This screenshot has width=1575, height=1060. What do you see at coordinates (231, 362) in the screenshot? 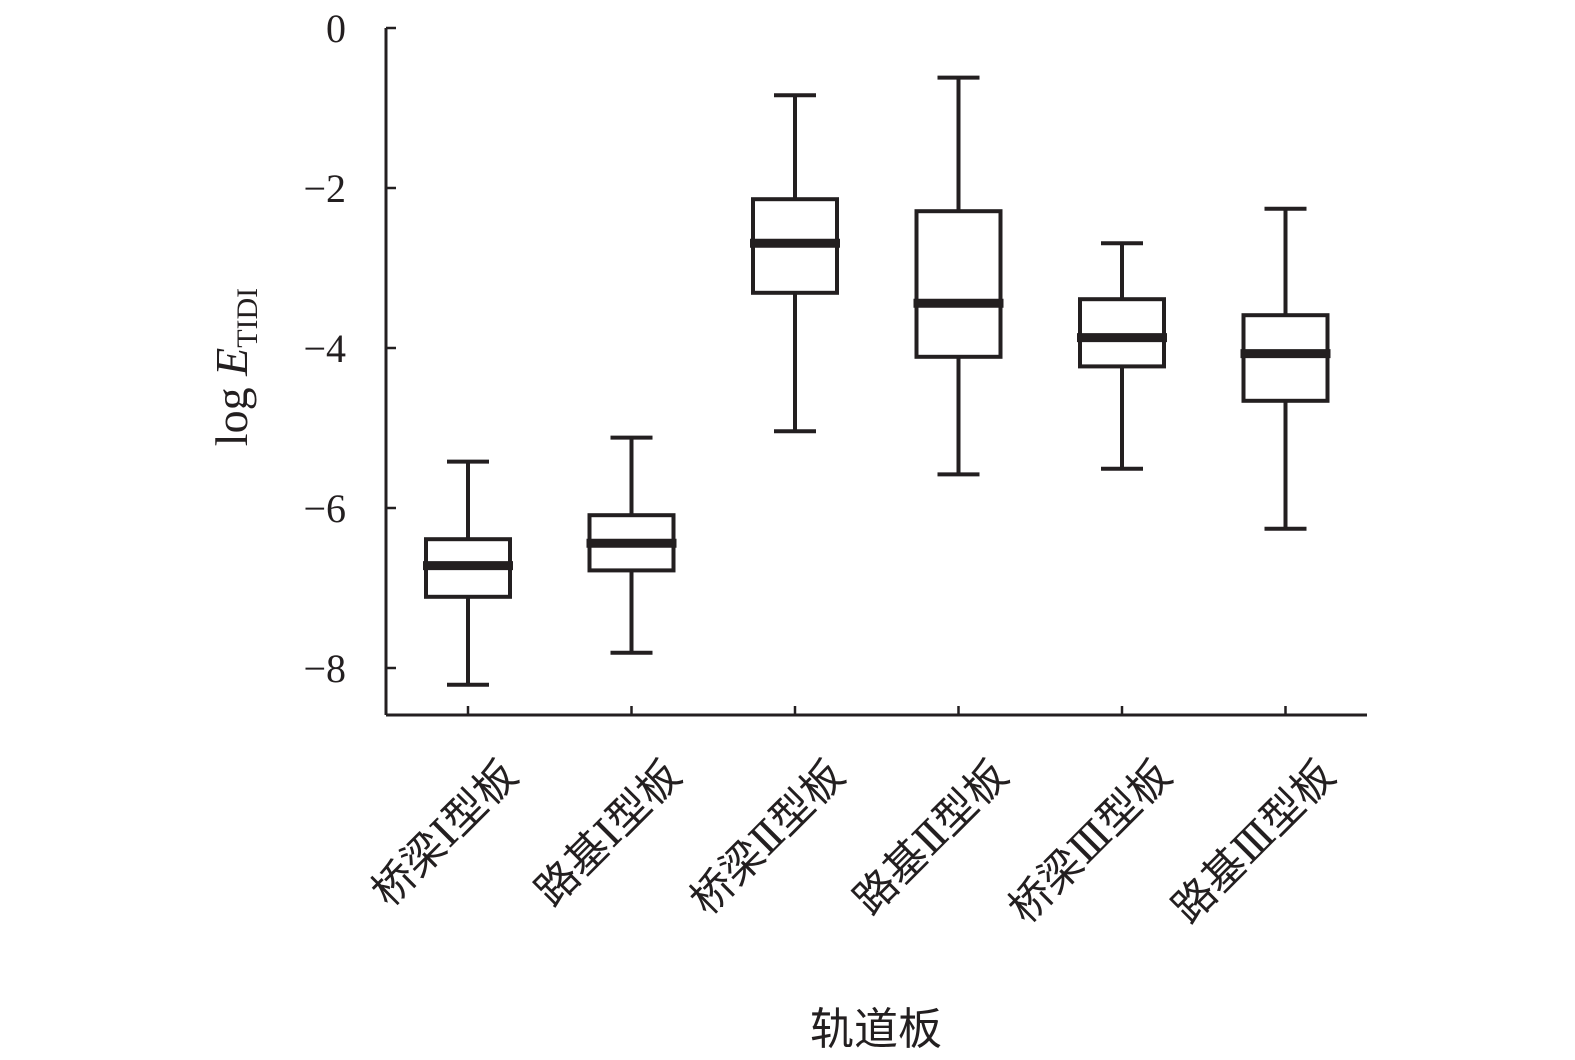
I see `y-axis-label-symbol: E` at bounding box center [231, 362].